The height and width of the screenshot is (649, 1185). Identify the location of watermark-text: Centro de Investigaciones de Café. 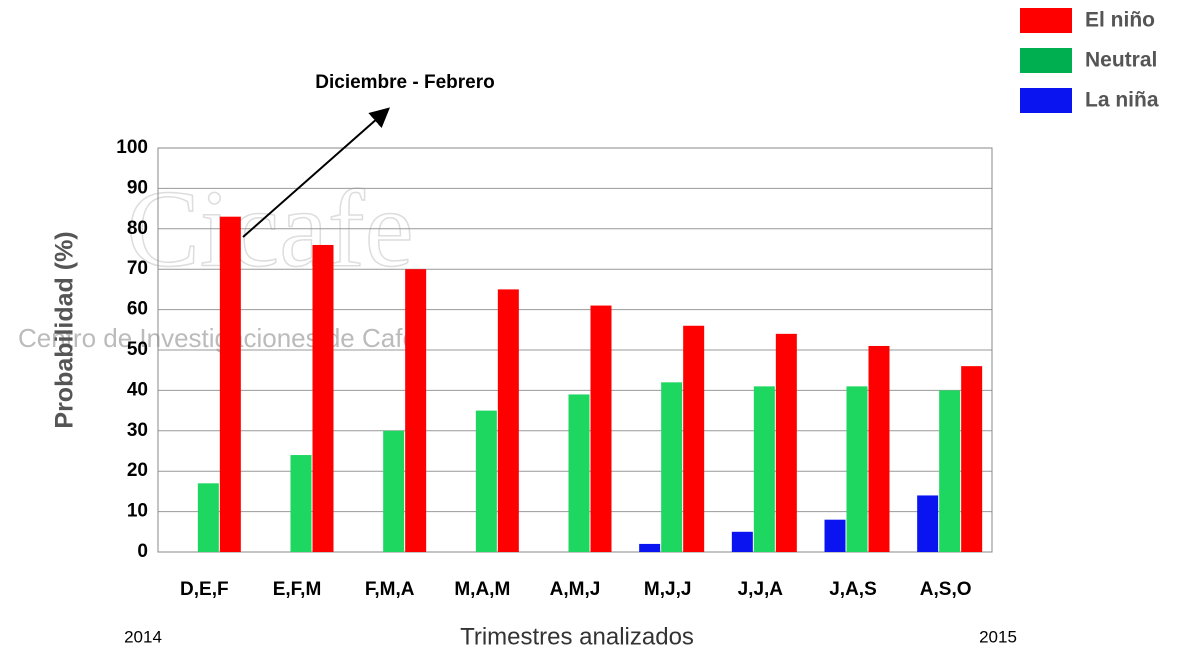
(217, 338).